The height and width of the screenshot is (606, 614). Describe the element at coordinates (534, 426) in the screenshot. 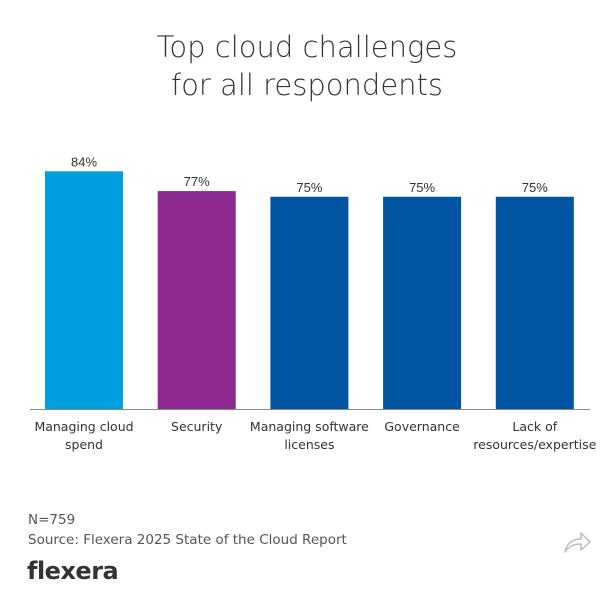

I see `category-label: Lack of` at that location.